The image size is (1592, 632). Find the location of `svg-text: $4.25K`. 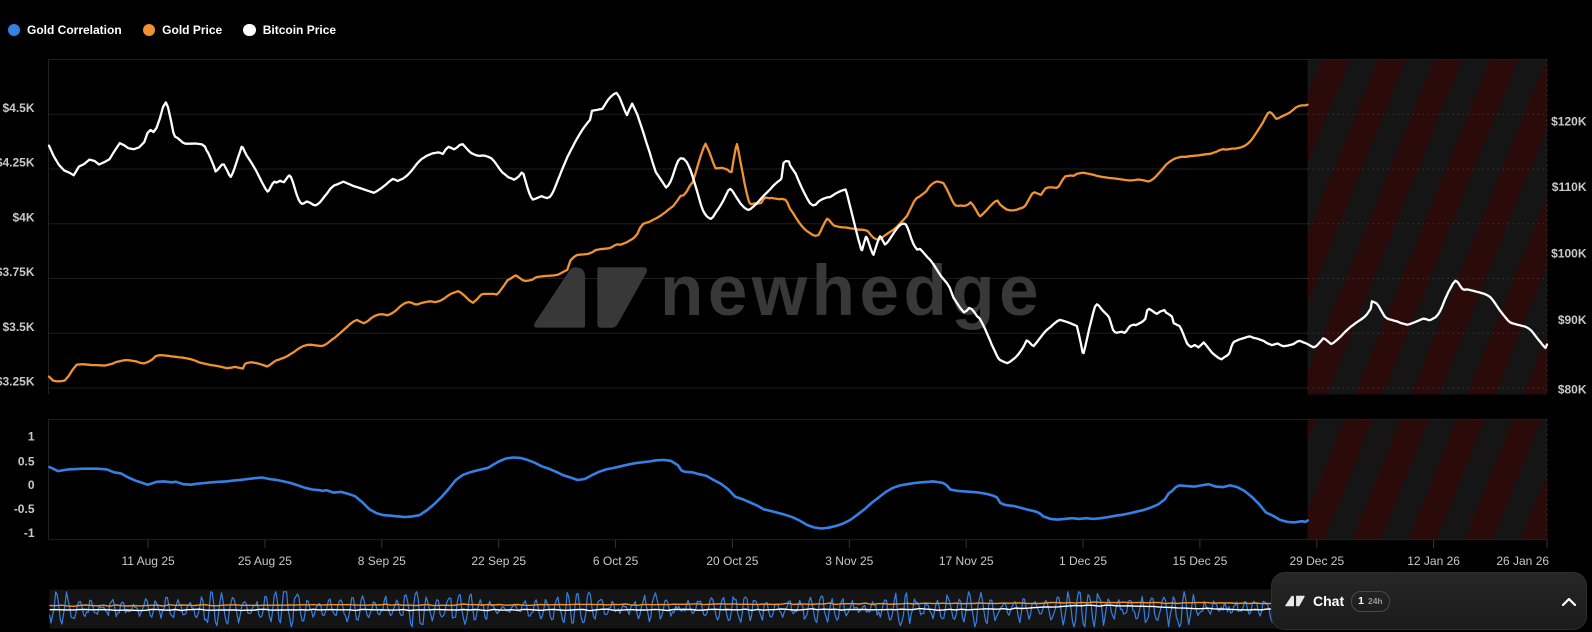

svg-text: $4.25K is located at coordinates (17, 163).